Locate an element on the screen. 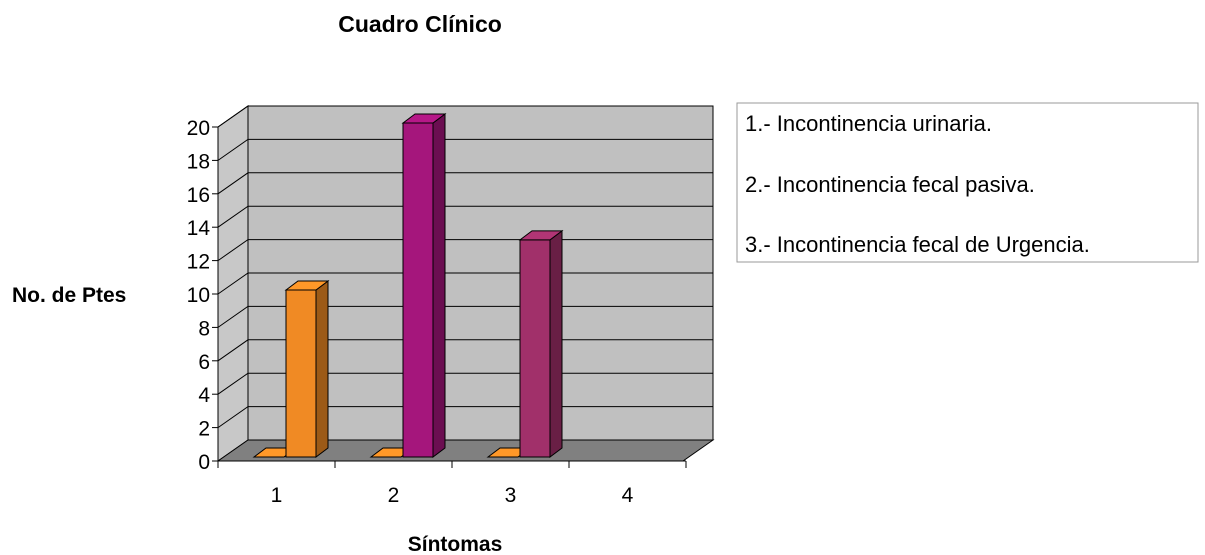 Image resolution: width=1205 pixels, height=555 pixels. legend-box is located at coordinates (967, 182).